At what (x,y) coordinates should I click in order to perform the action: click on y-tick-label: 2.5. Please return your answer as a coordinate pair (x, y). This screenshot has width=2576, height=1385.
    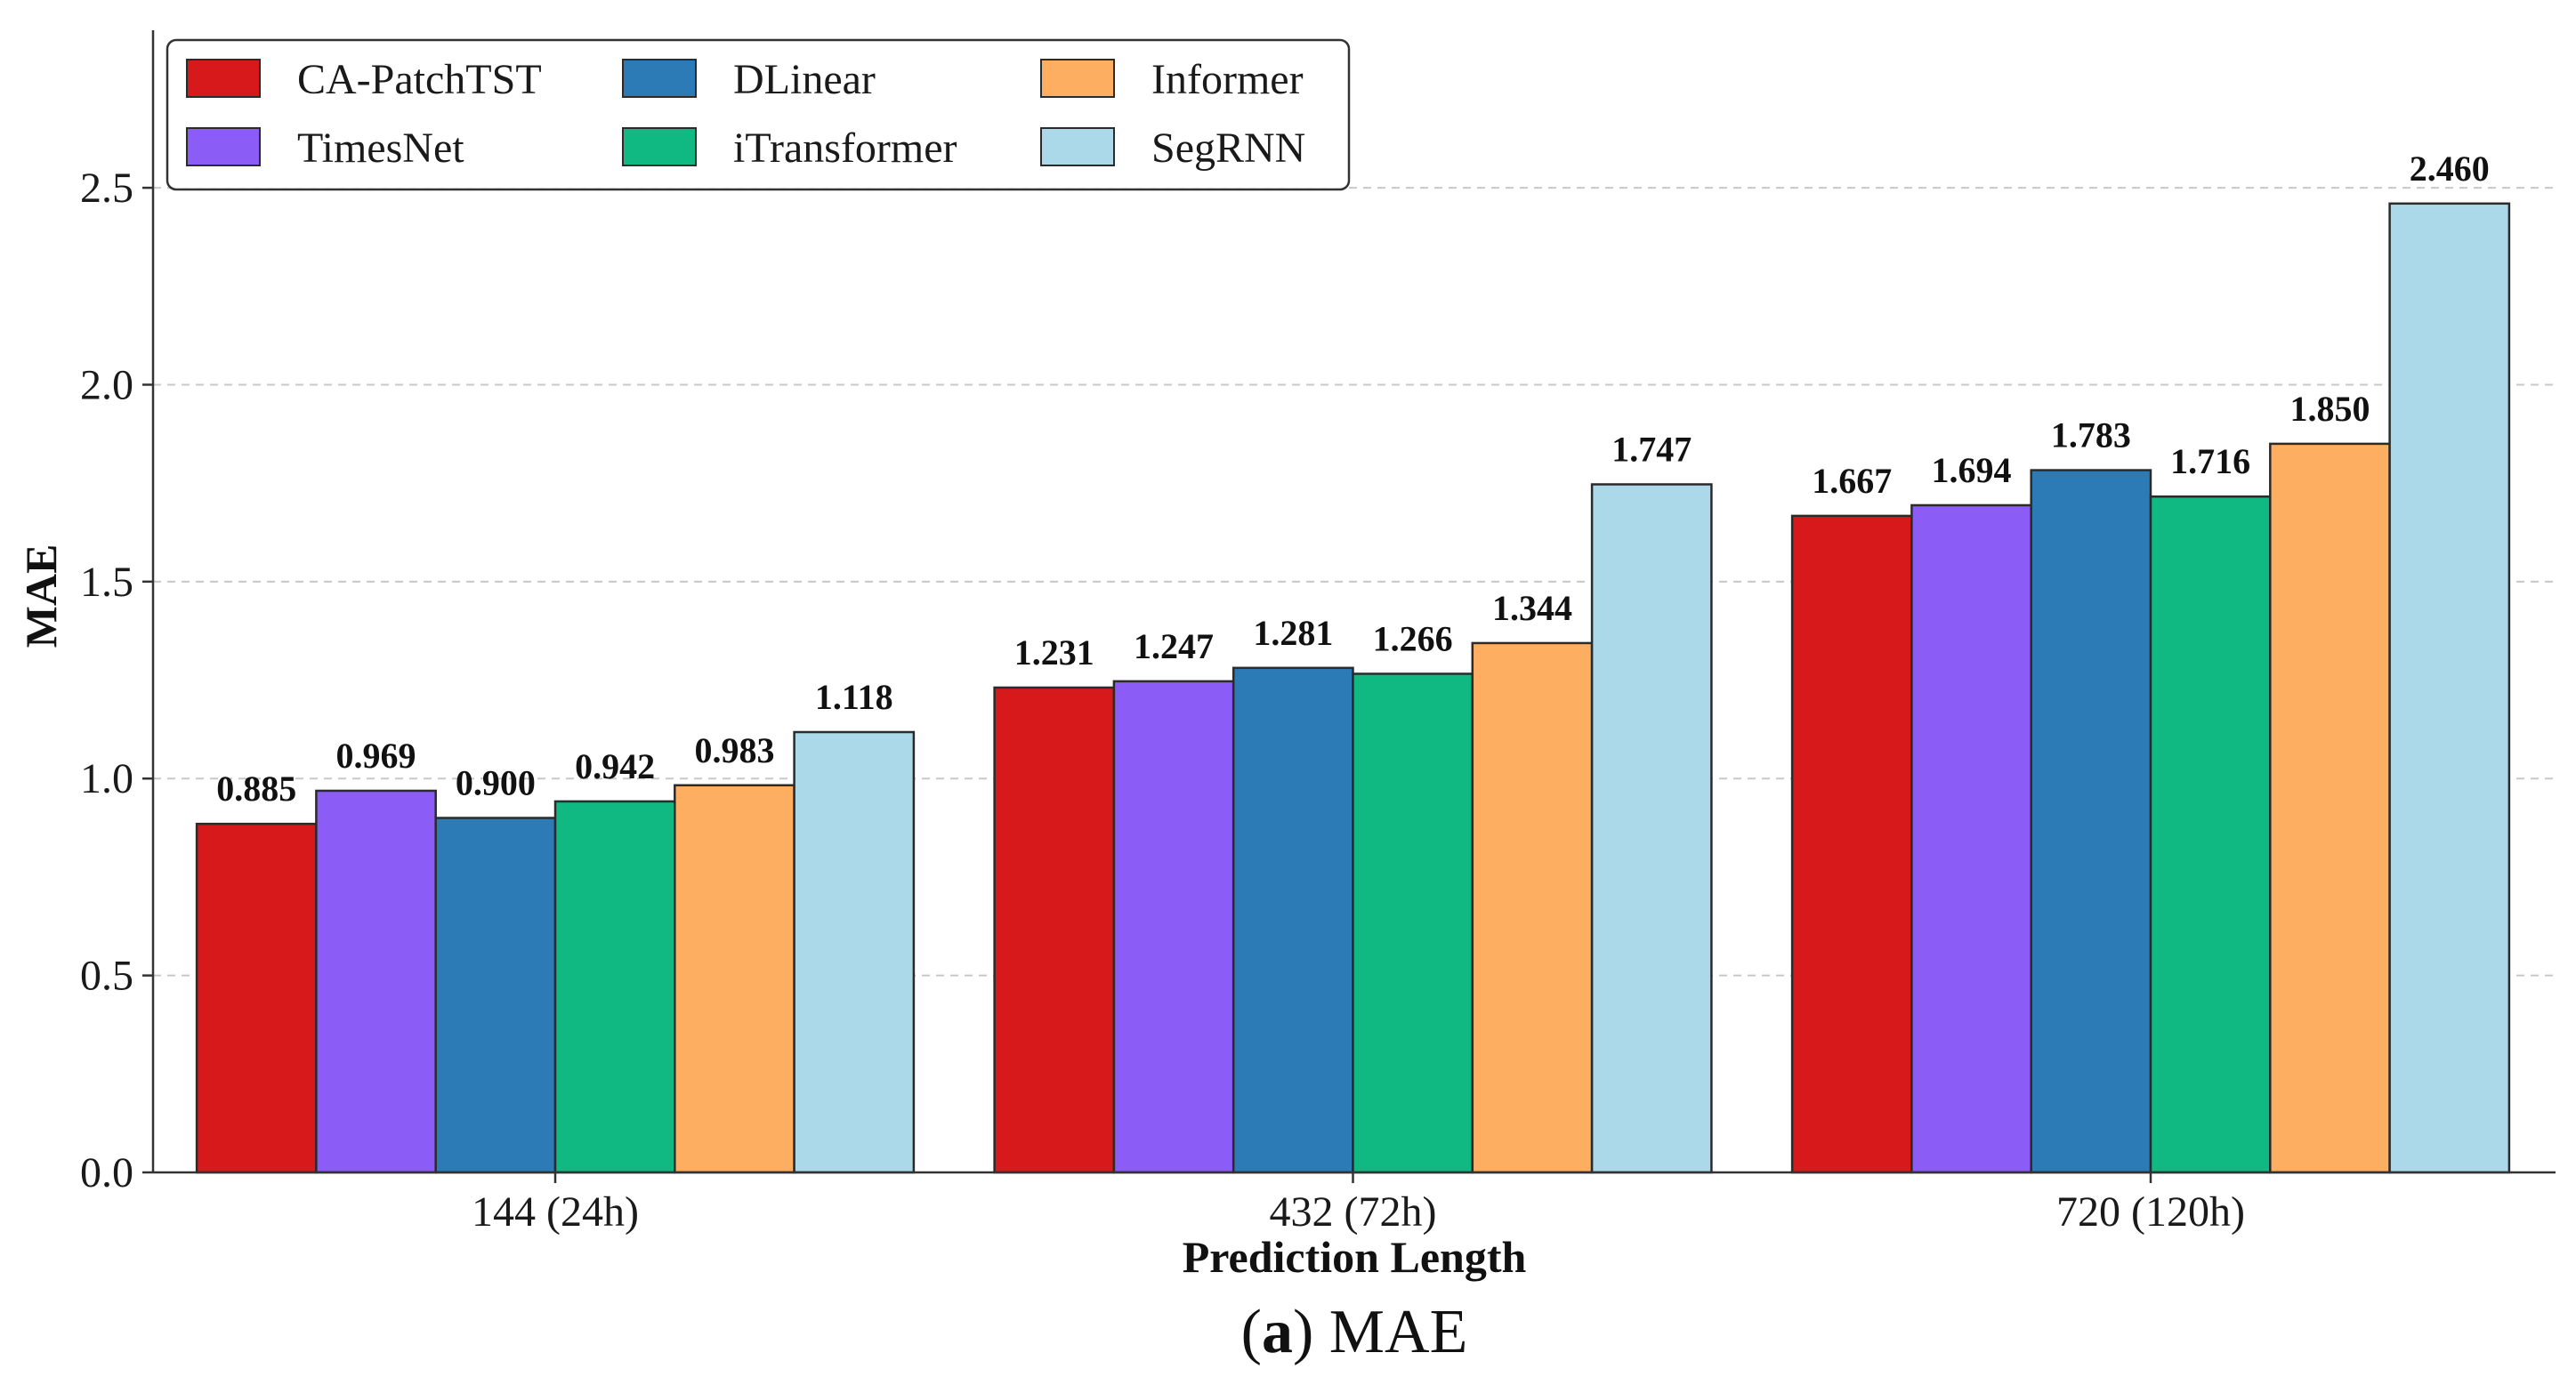
    Looking at the image, I should click on (106, 188).